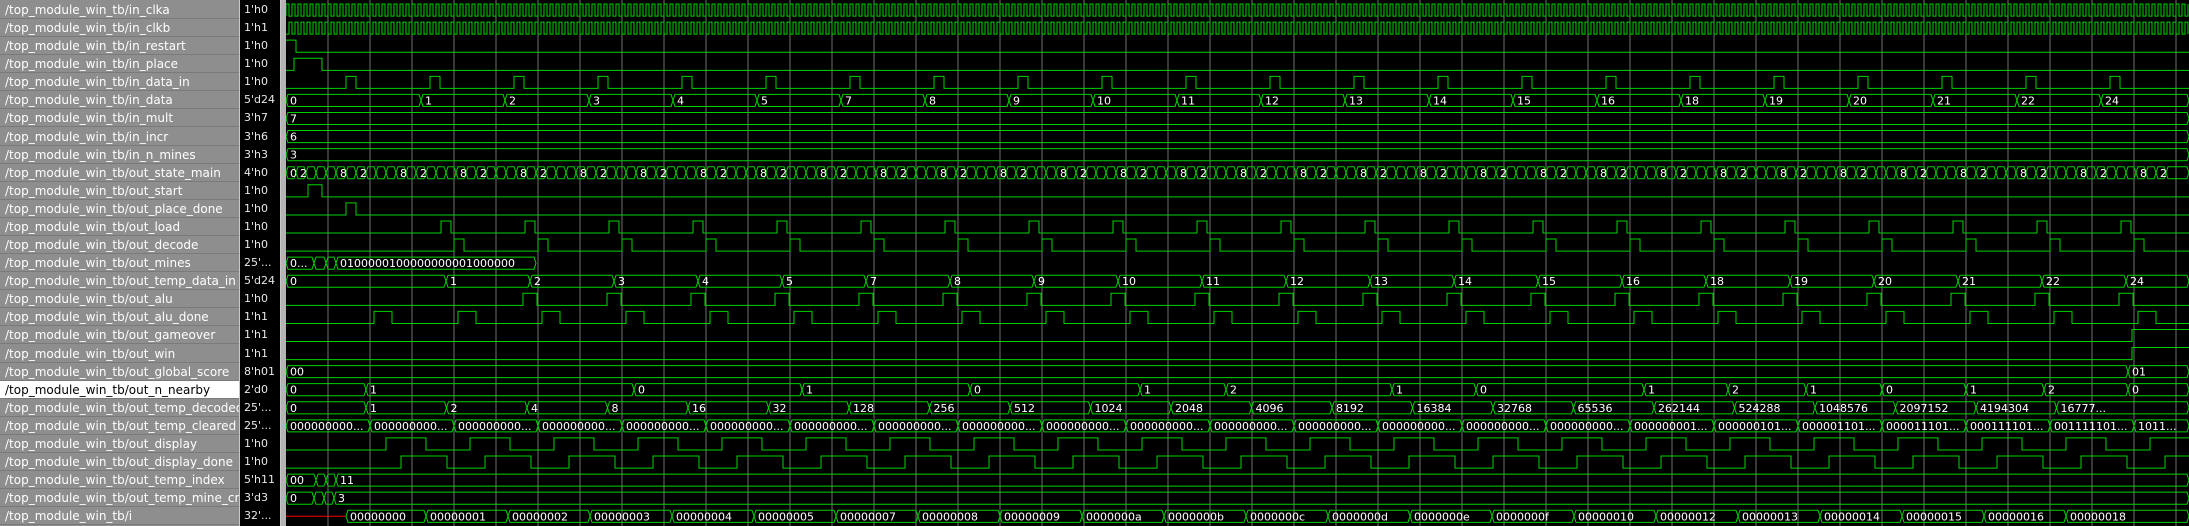 The width and height of the screenshot is (2189, 526). What do you see at coordinates (259, 480) in the screenshot?
I see `signal-value: 5'h11` at bounding box center [259, 480].